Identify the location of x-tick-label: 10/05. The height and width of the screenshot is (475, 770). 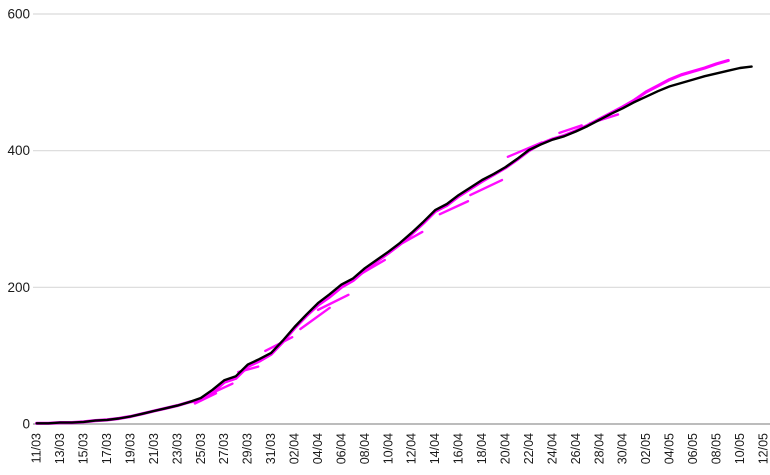
(740, 448).